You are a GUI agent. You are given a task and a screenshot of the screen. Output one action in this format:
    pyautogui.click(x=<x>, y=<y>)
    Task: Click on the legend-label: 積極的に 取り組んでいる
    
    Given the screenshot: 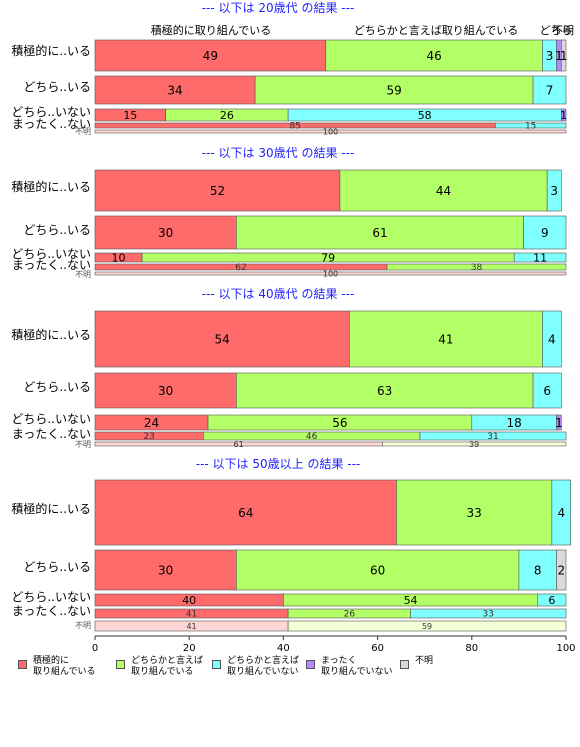 What is the action you would take?
    pyautogui.click(x=64, y=666)
    